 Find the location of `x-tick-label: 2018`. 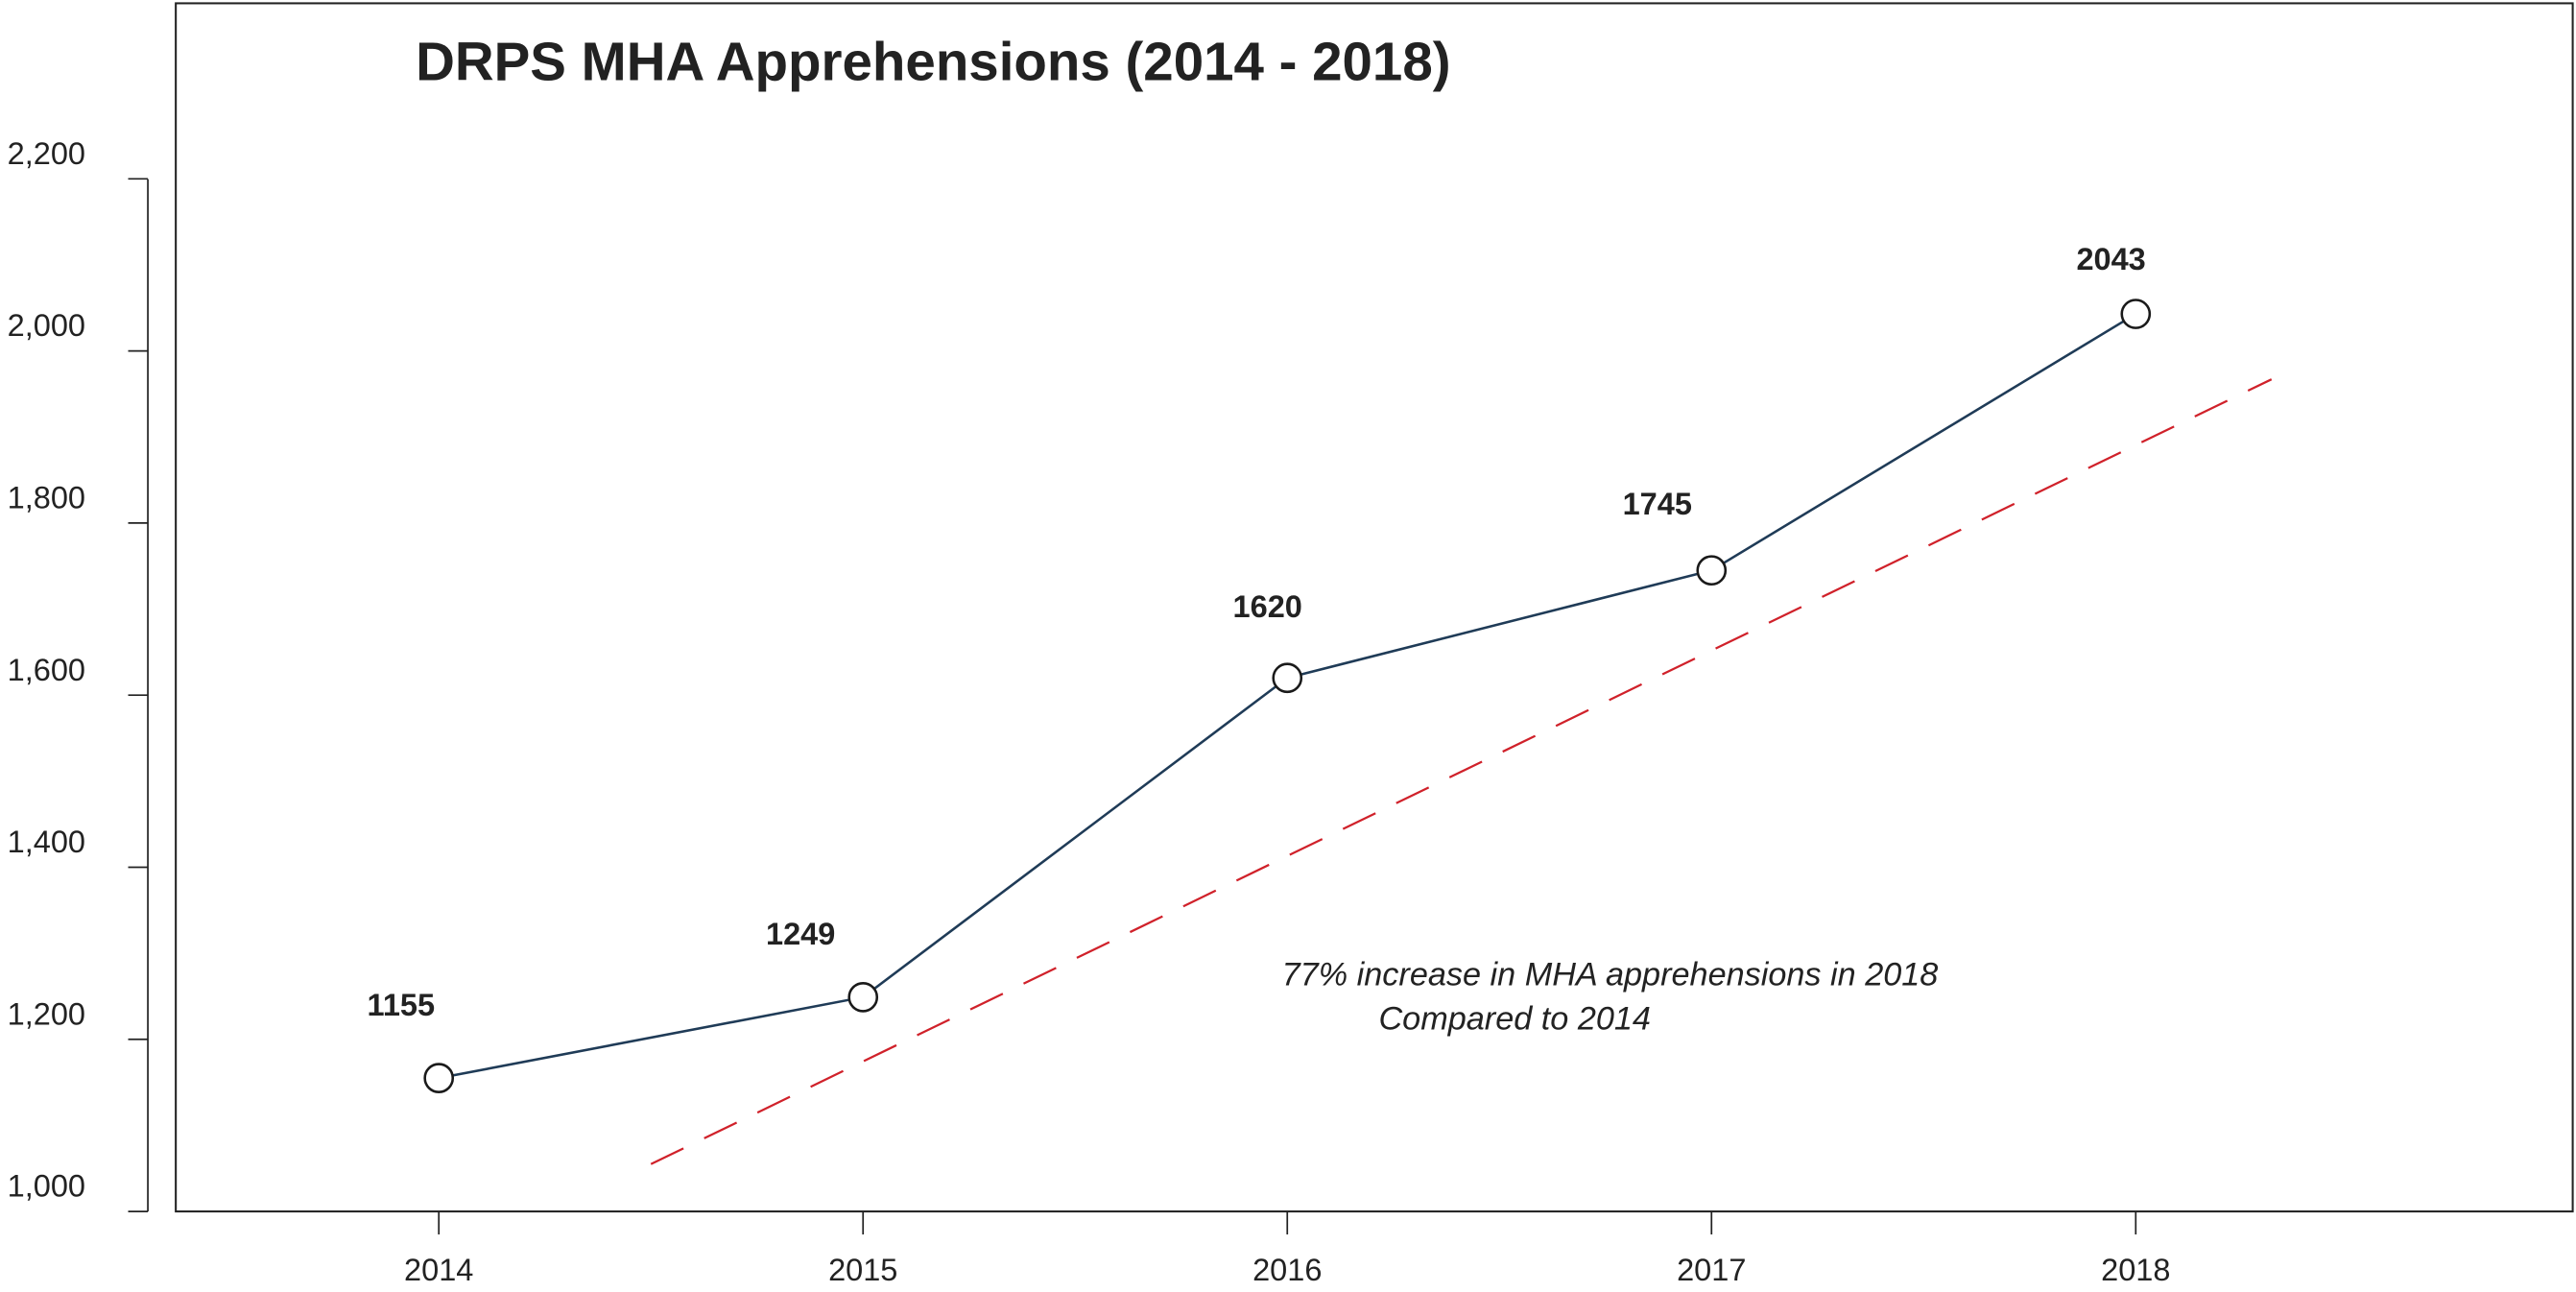

x-tick-label: 2018 is located at coordinates (2135, 1270).